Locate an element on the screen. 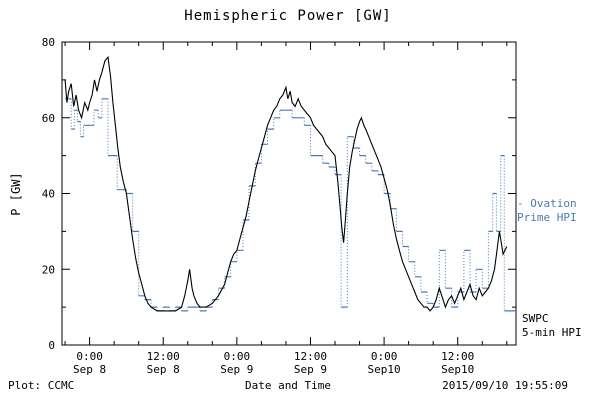  legend-ovation: - Ovation Prime HPI is located at coordinates (558, 211).